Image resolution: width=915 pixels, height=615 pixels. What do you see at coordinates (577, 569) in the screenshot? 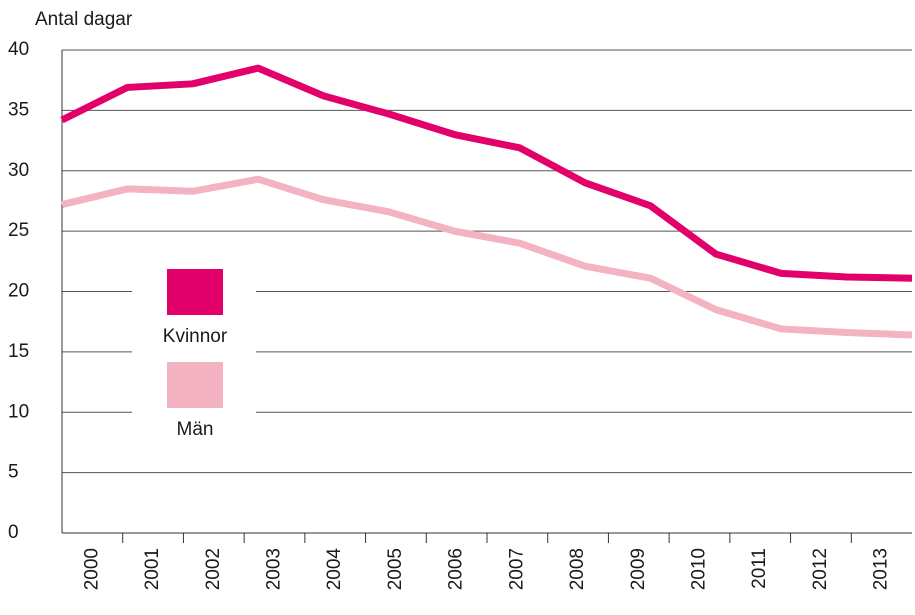
I see `x-tick-label: 2008` at bounding box center [577, 569].